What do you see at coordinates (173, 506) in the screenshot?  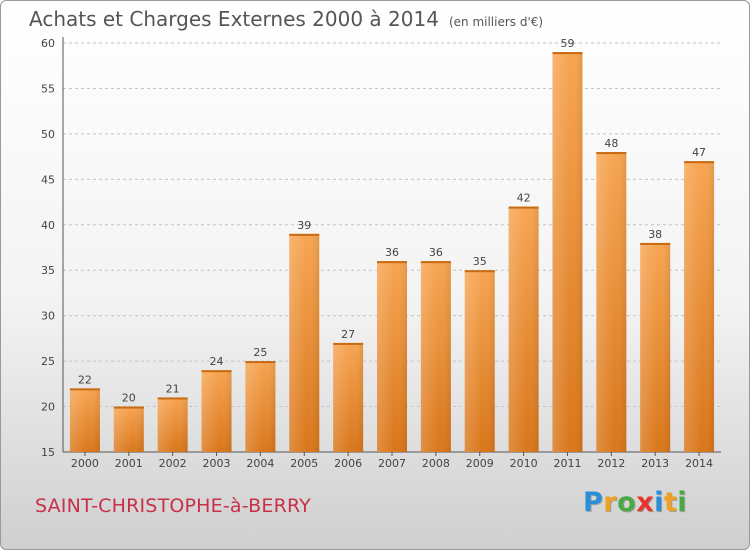 I see `city-name: SAINT-CHRISTOPHE-à-BERRY` at bounding box center [173, 506].